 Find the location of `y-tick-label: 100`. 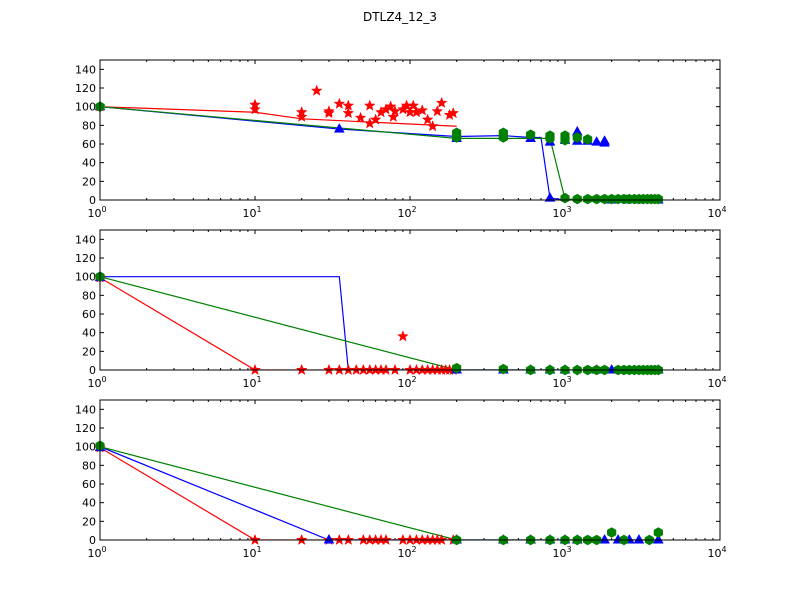

y-tick-label: 100 is located at coordinates (85, 277).